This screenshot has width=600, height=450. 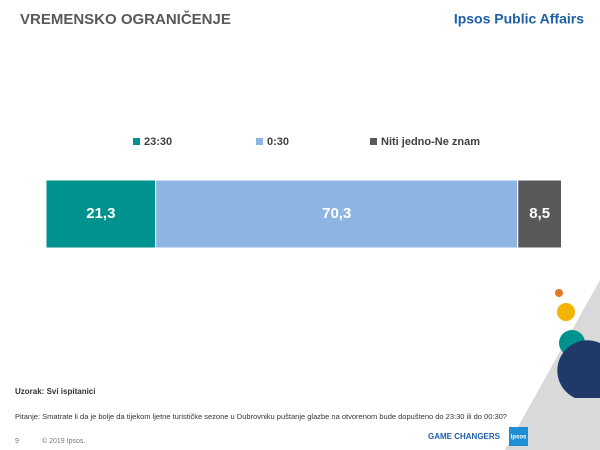 I want to click on value-label: 70,3, so click(x=336, y=213).